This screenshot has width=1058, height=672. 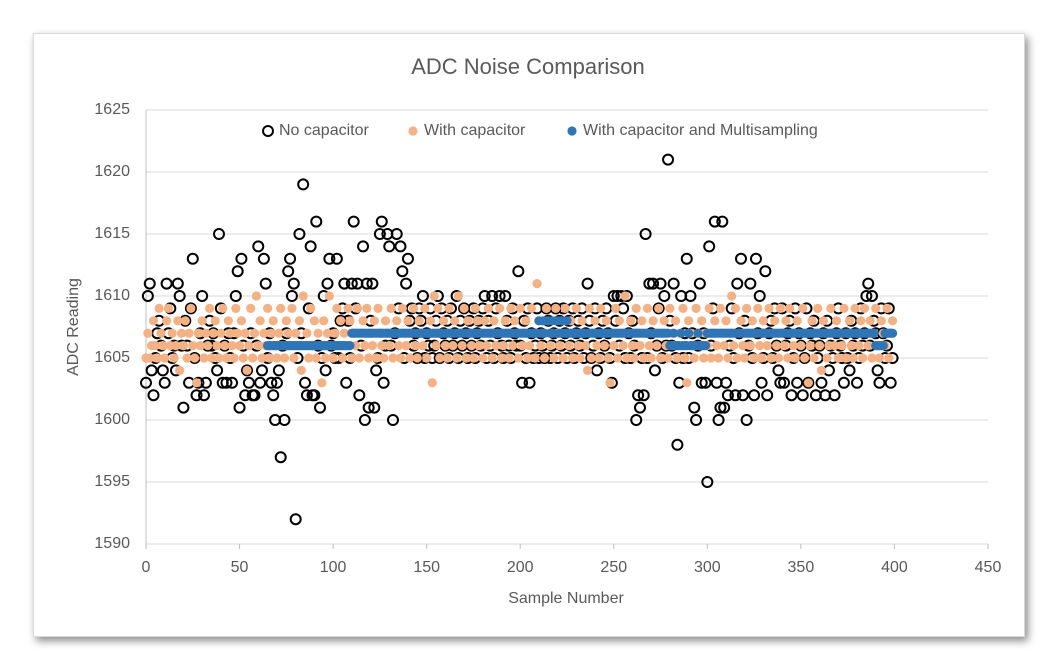 I want to click on x-tick-label: 400, so click(x=894, y=567).